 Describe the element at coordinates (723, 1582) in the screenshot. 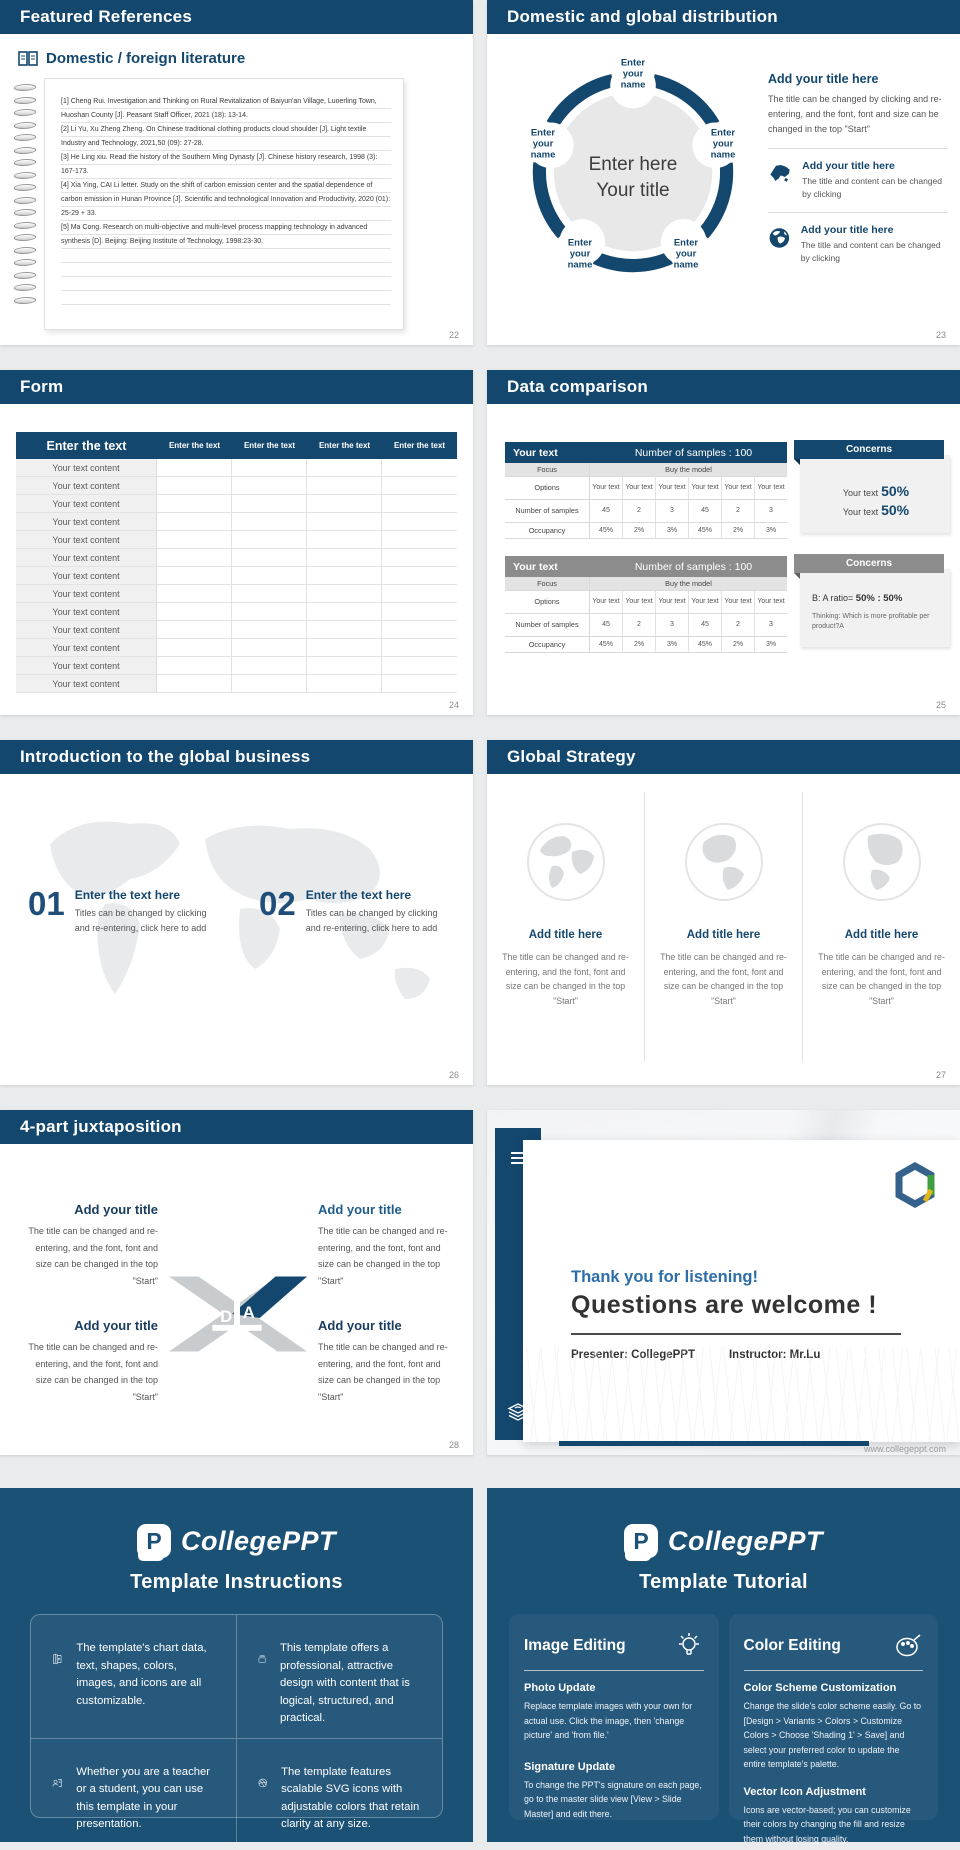

I see `panel-heading: Template Tutorial` at that location.